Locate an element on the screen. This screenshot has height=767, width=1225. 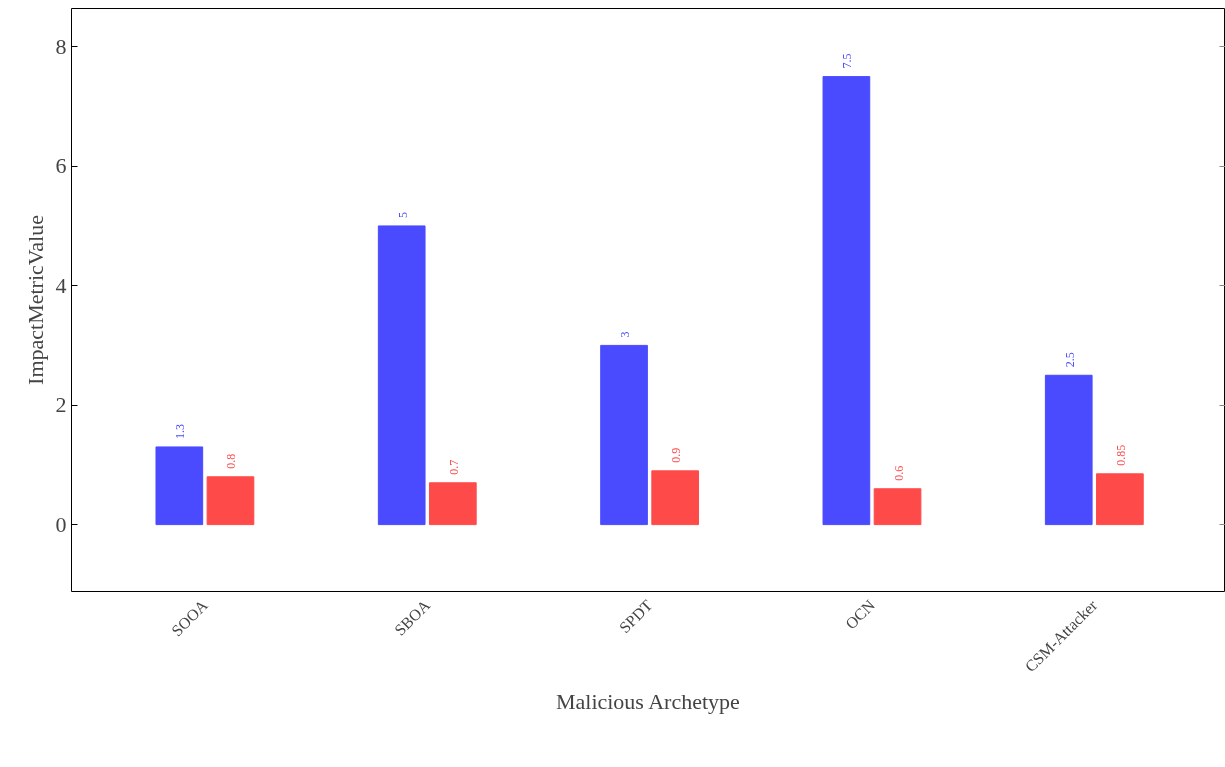
data-label: 2.5 is located at coordinates (1069, 360).